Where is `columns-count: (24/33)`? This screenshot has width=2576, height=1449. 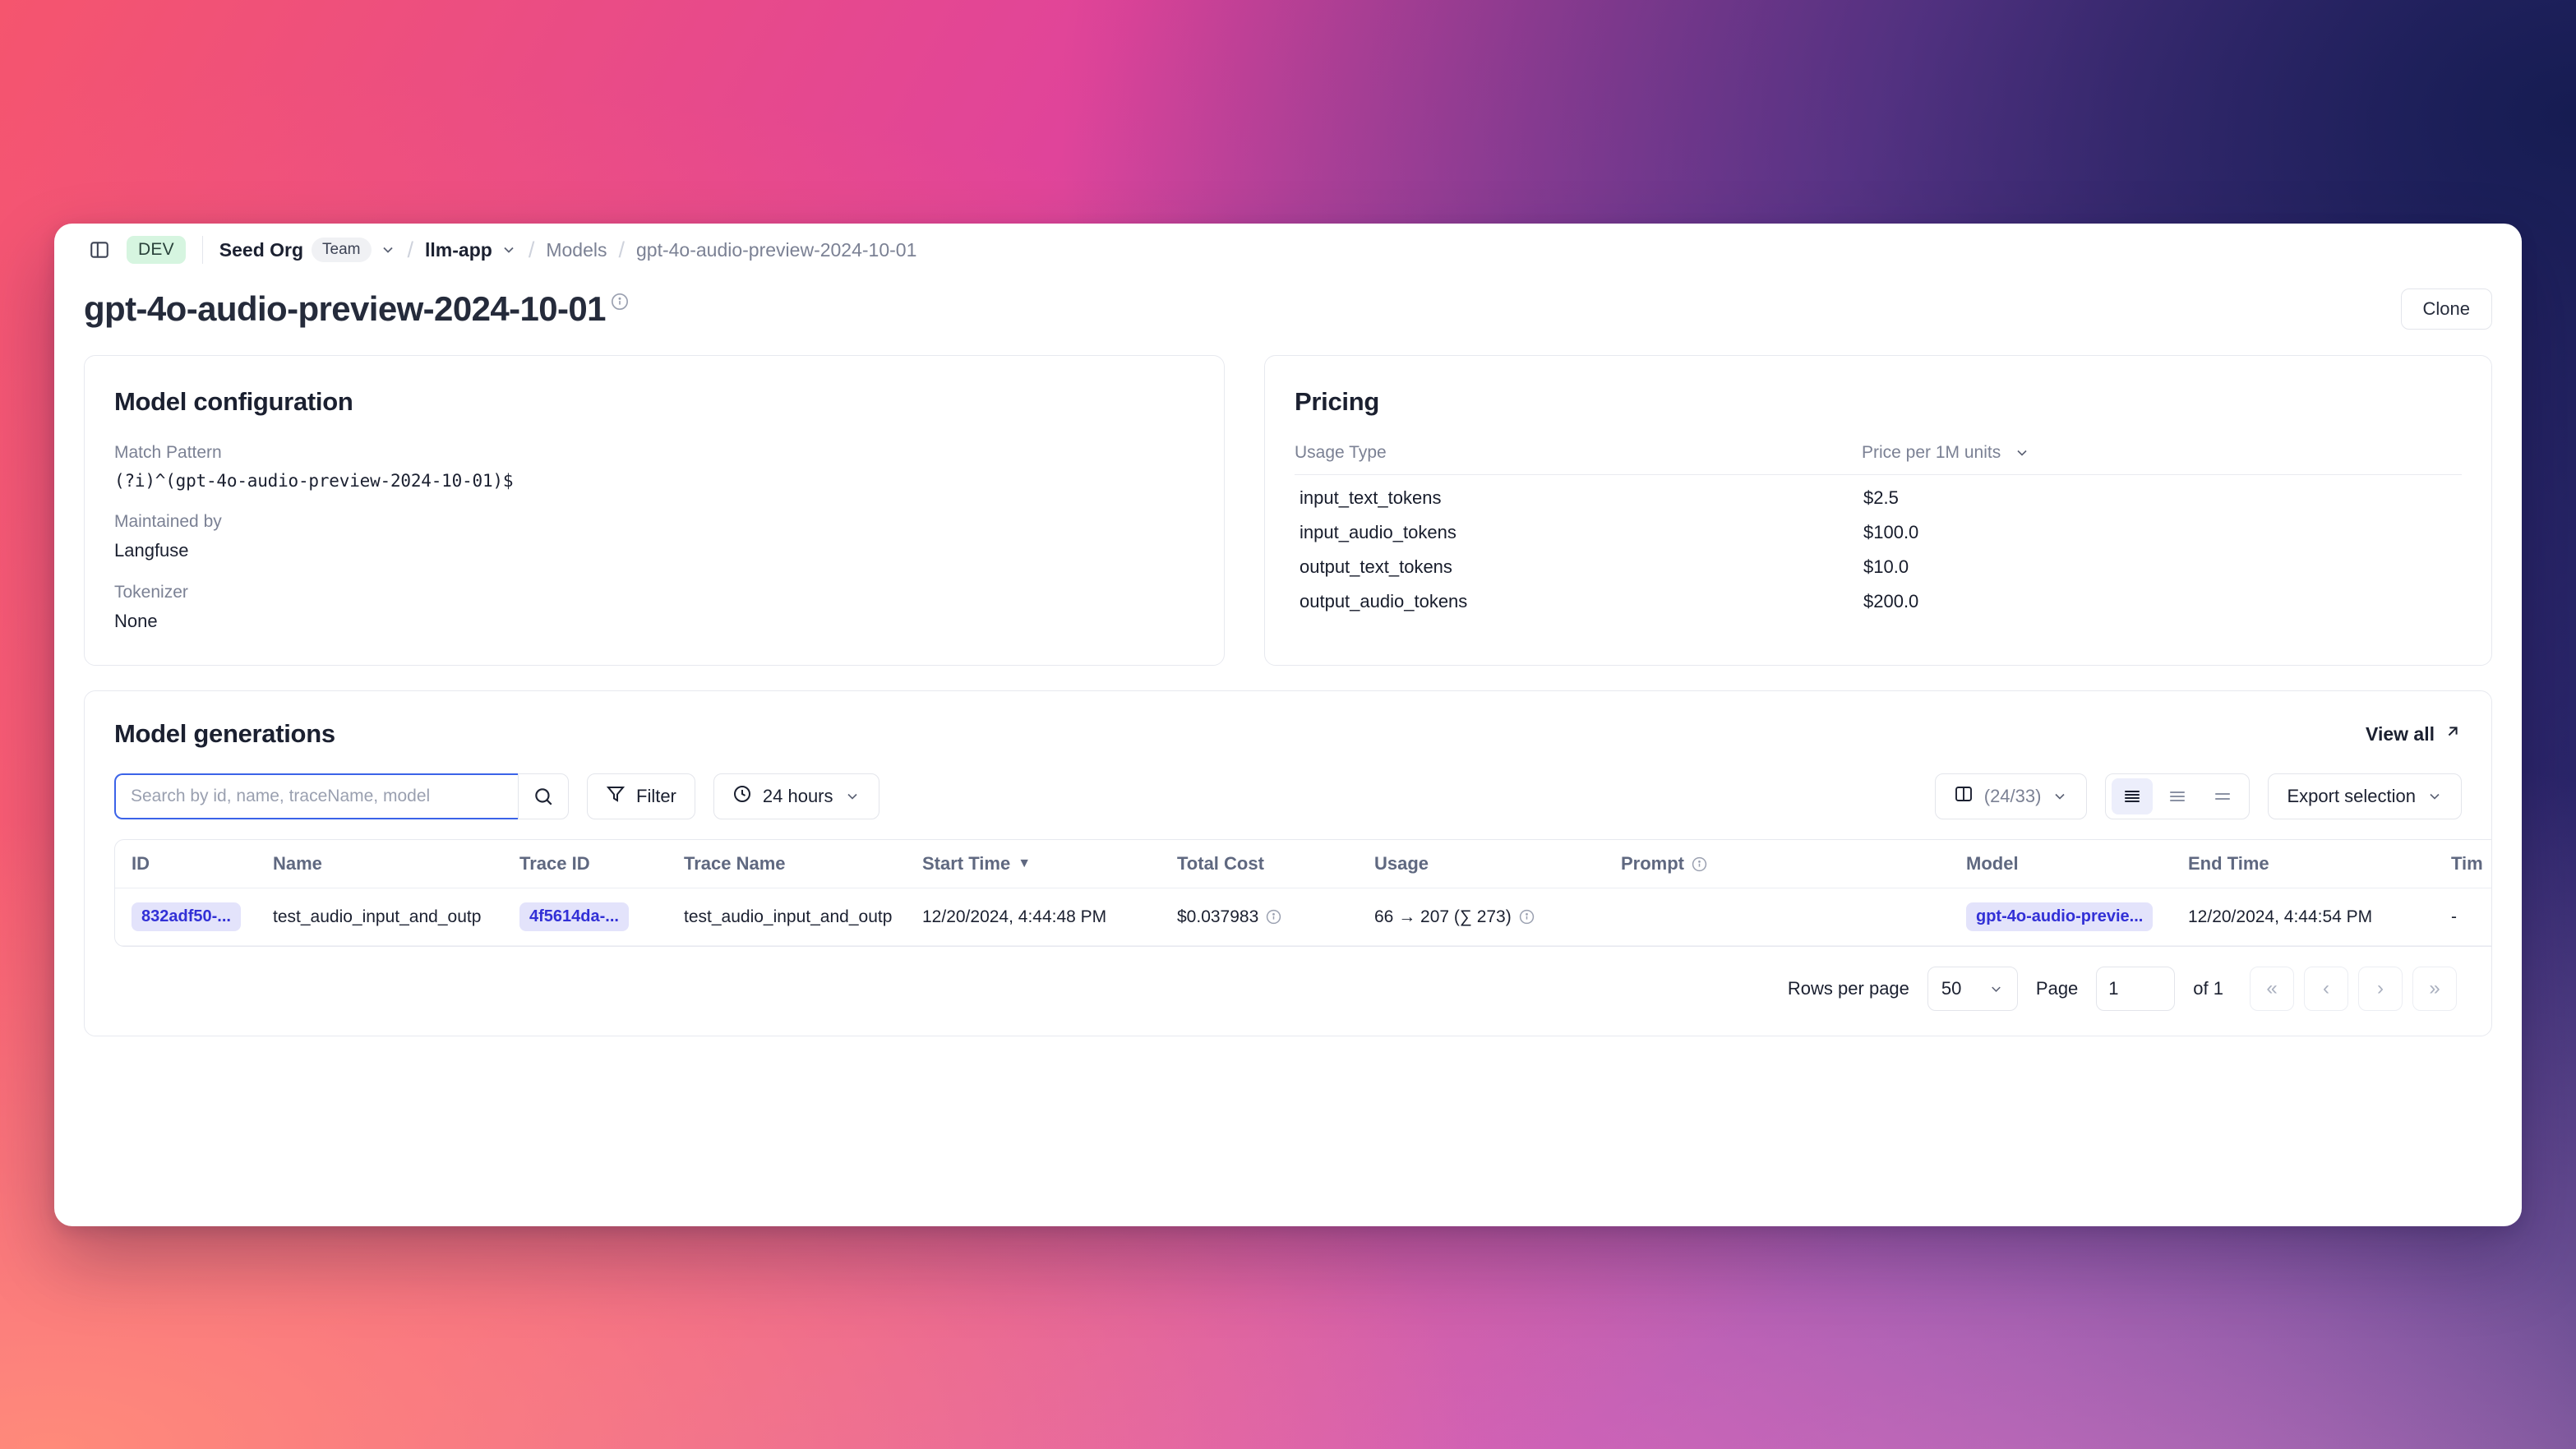 columns-count: (24/33) is located at coordinates (2012, 796).